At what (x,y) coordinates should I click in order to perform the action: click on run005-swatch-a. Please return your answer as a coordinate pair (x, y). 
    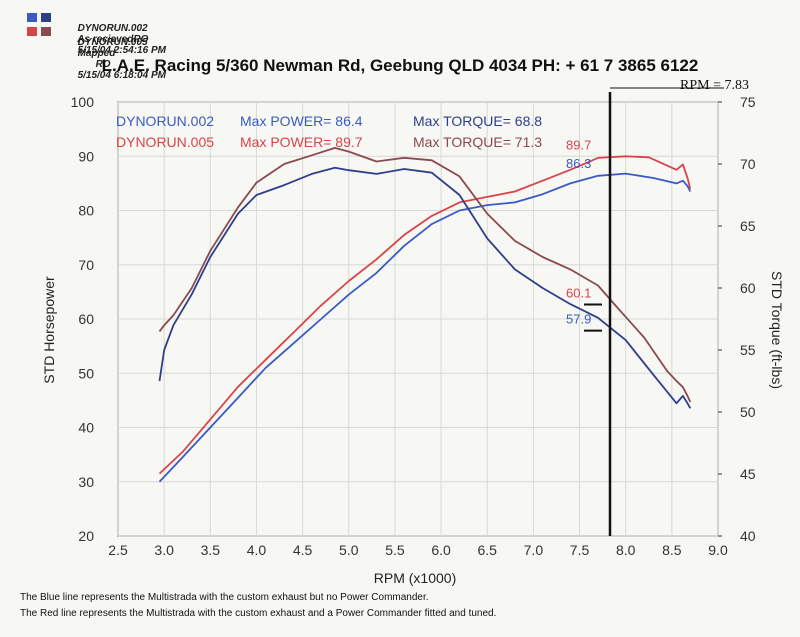
    Looking at the image, I should click on (32, 31).